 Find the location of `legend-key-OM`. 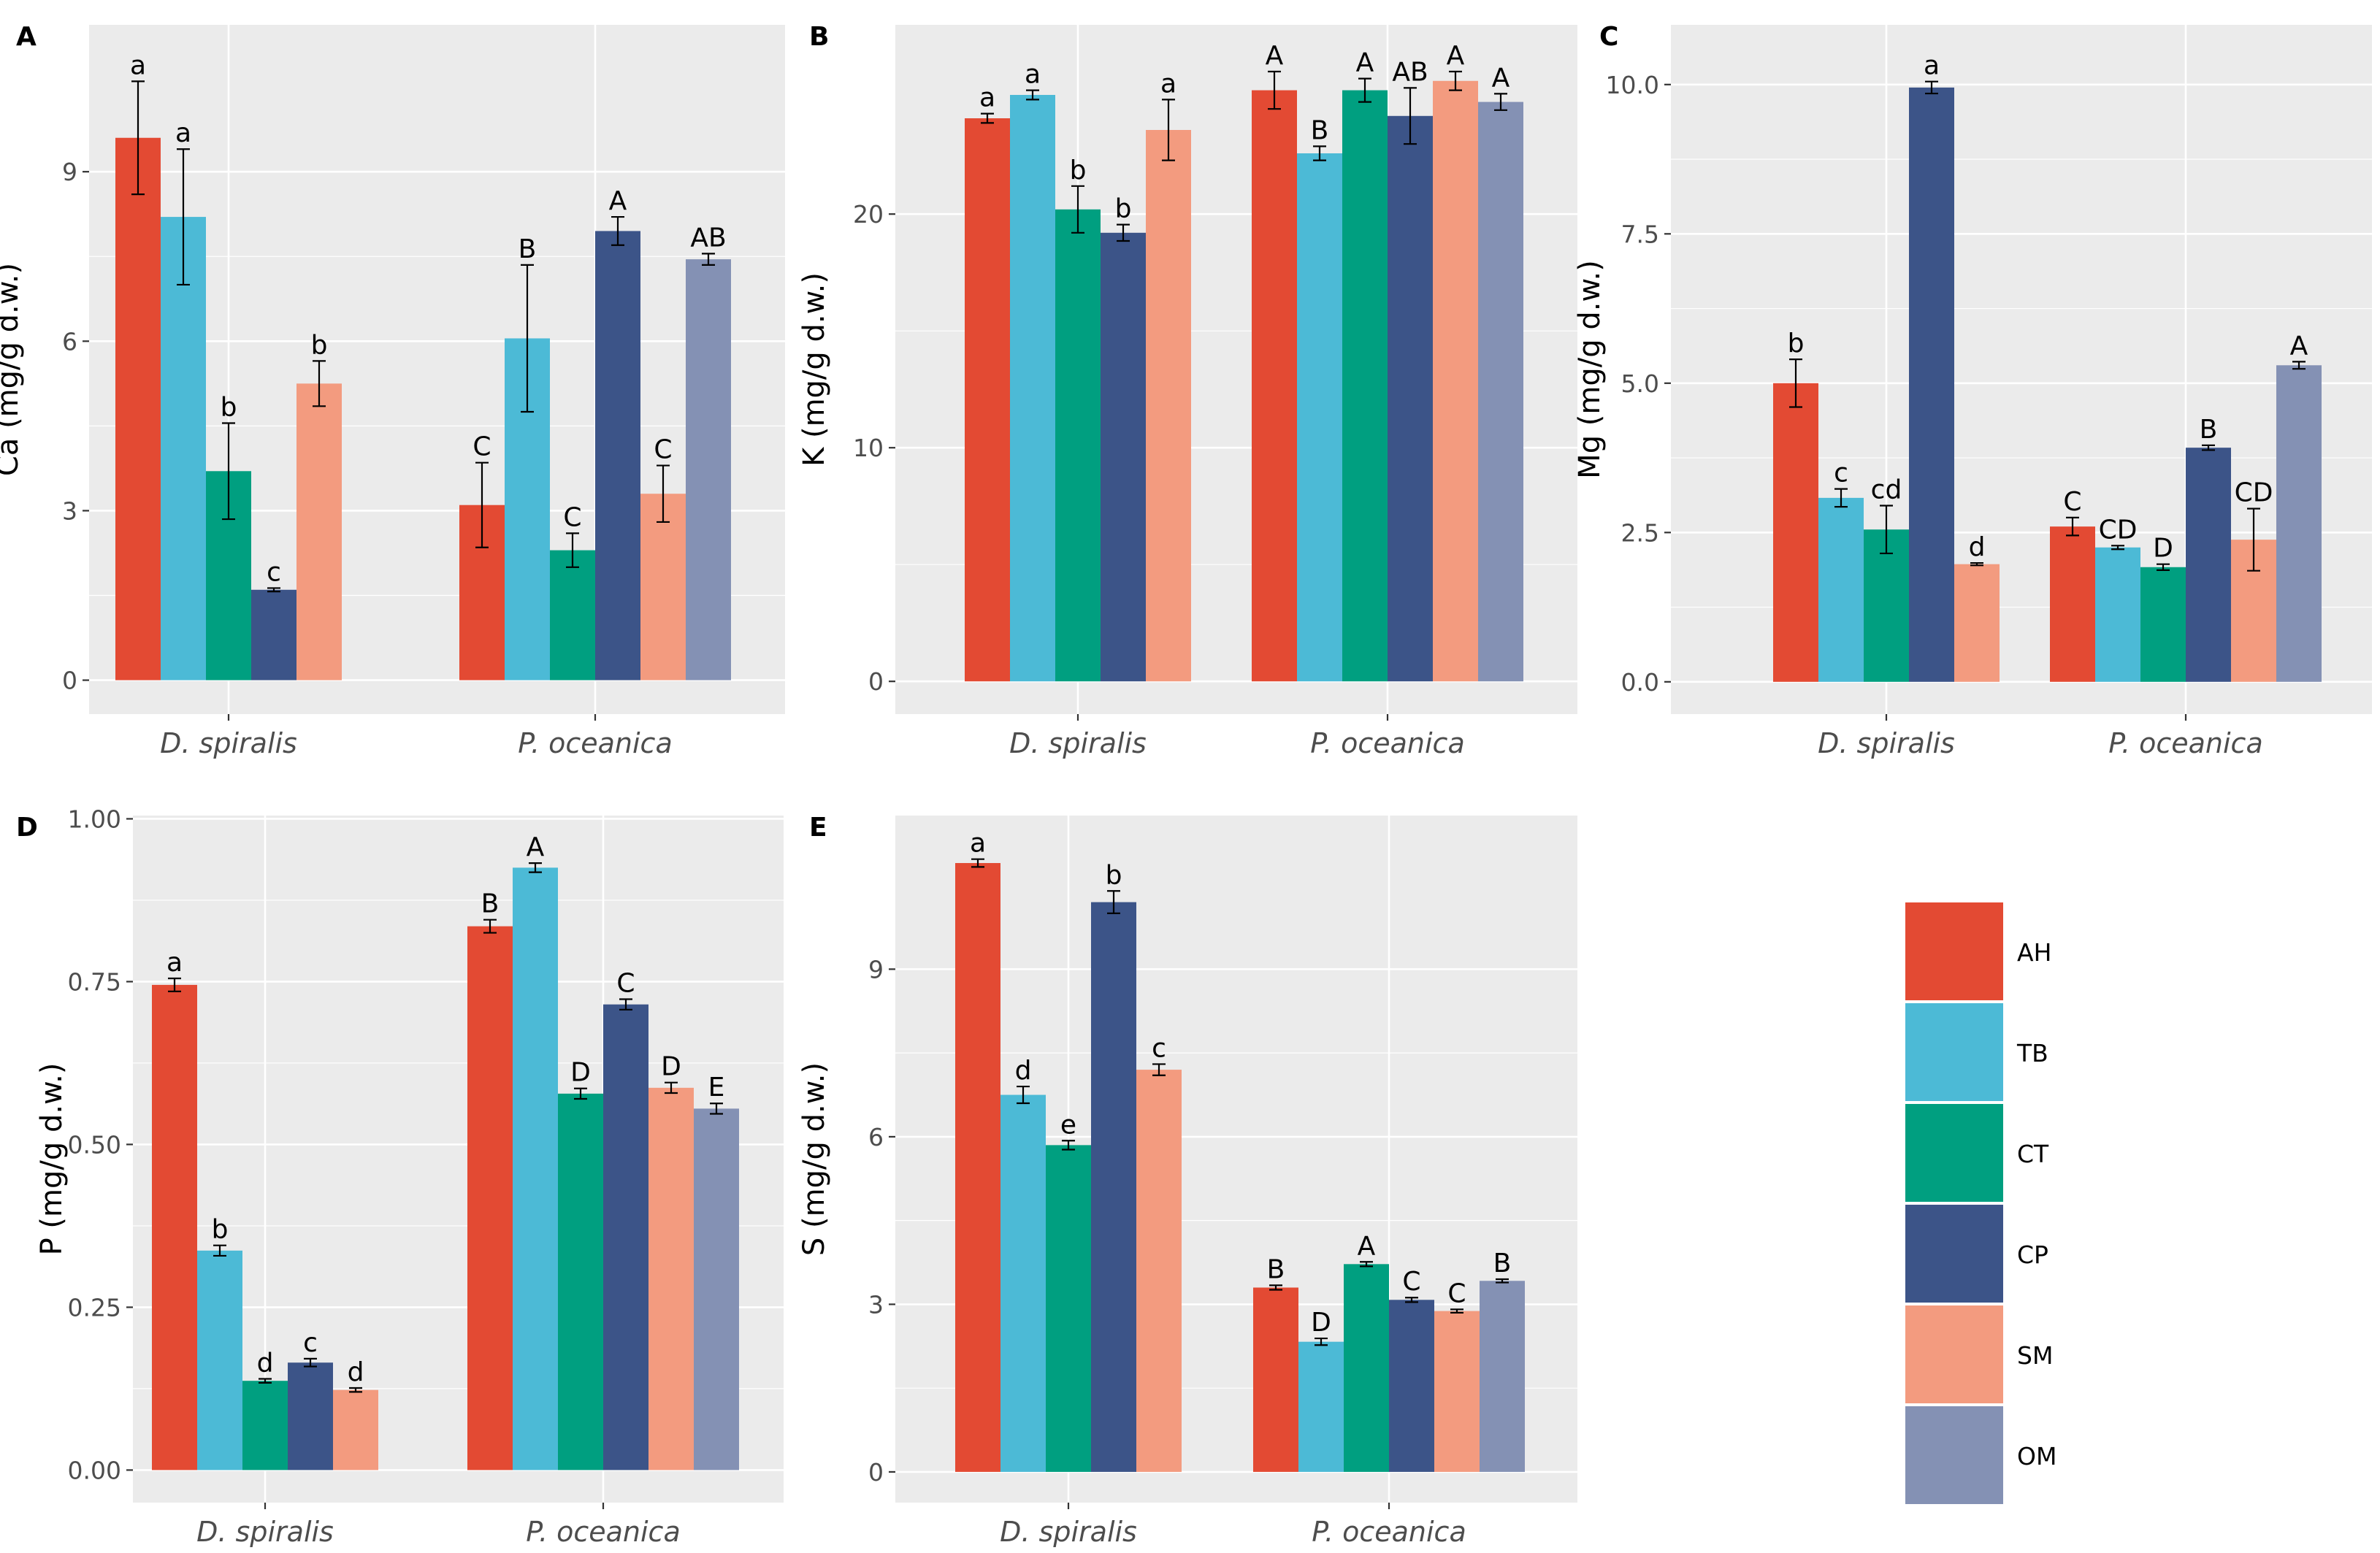

legend-key-OM is located at coordinates (1954, 1455).